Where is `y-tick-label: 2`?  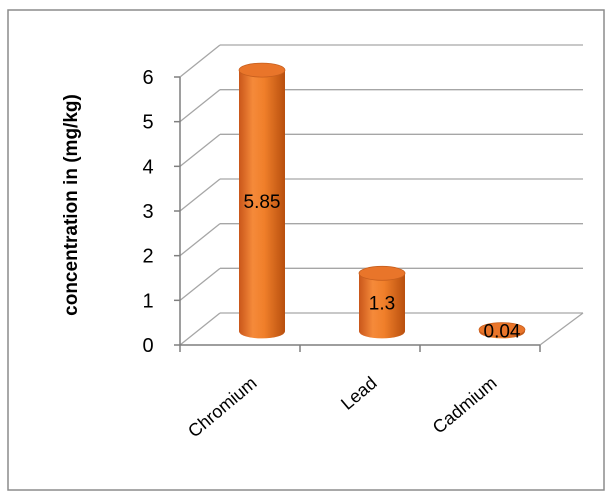 y-tick-label: 2 is located at coordinates (147, 257).